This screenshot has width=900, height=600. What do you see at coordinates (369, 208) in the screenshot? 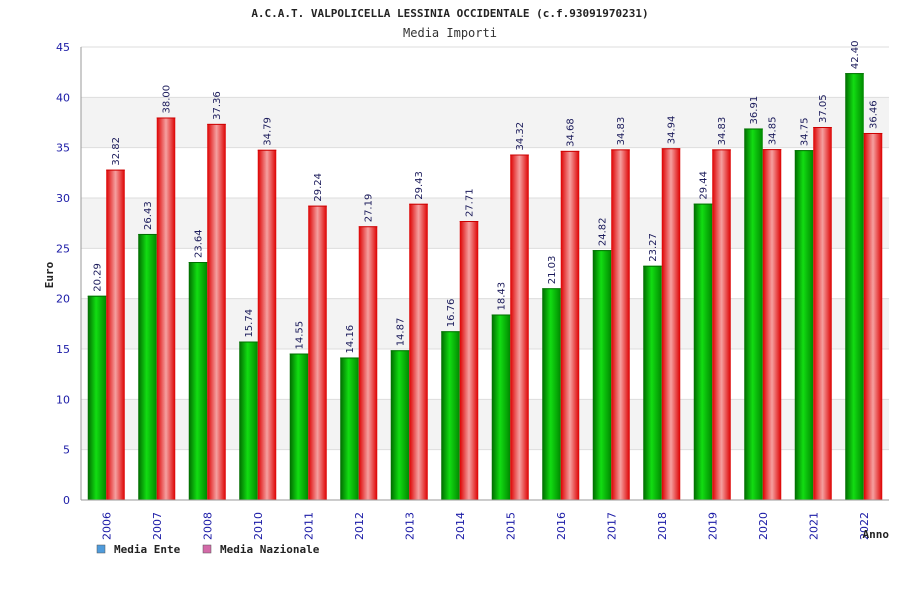
I see `value-label: 27.19` at bounding box center [369, 208].